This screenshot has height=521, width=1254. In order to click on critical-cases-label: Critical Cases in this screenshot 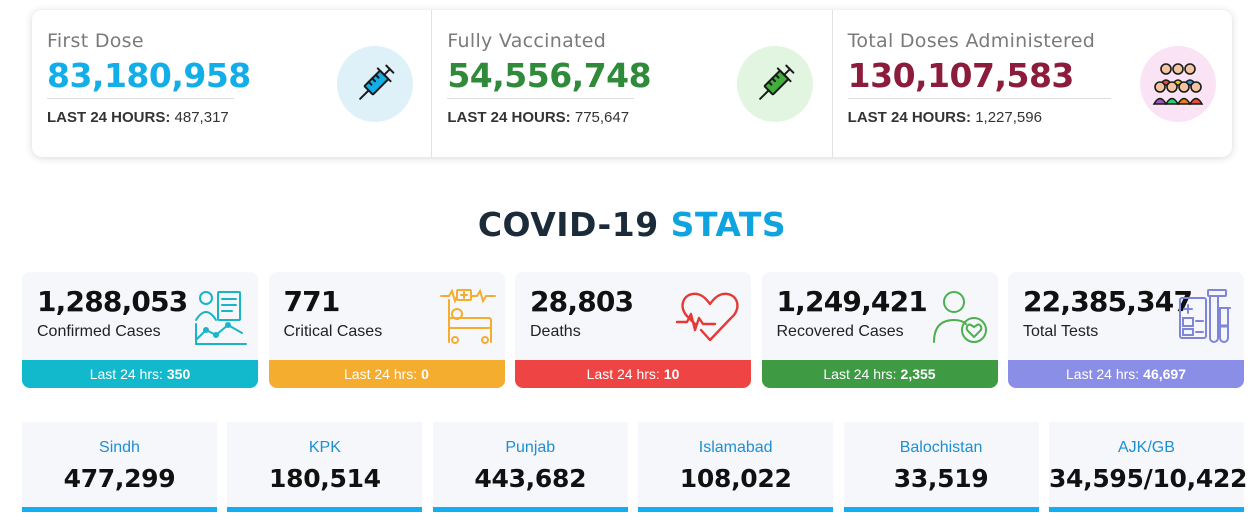, I will do `click(333, 331)`.